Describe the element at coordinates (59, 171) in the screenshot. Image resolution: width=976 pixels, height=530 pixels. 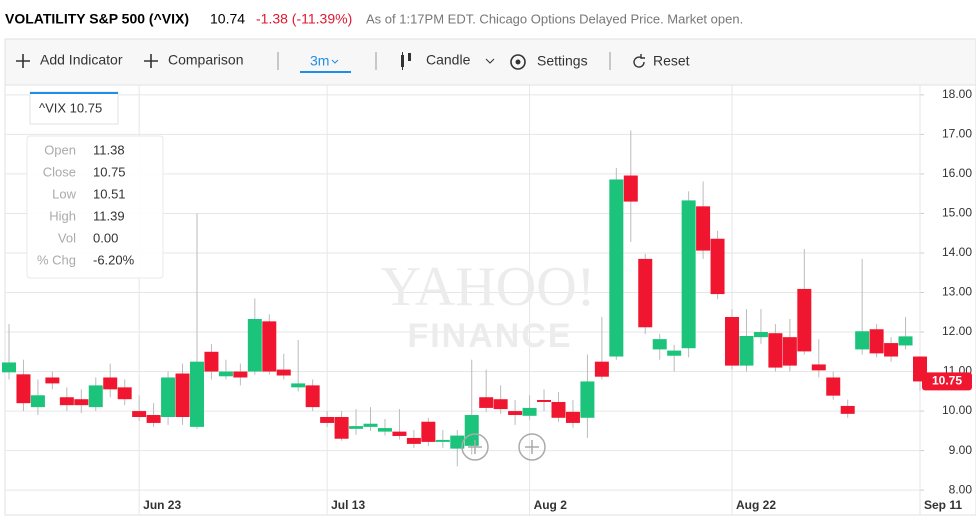
I see `tooltip-key: Close` at that location.